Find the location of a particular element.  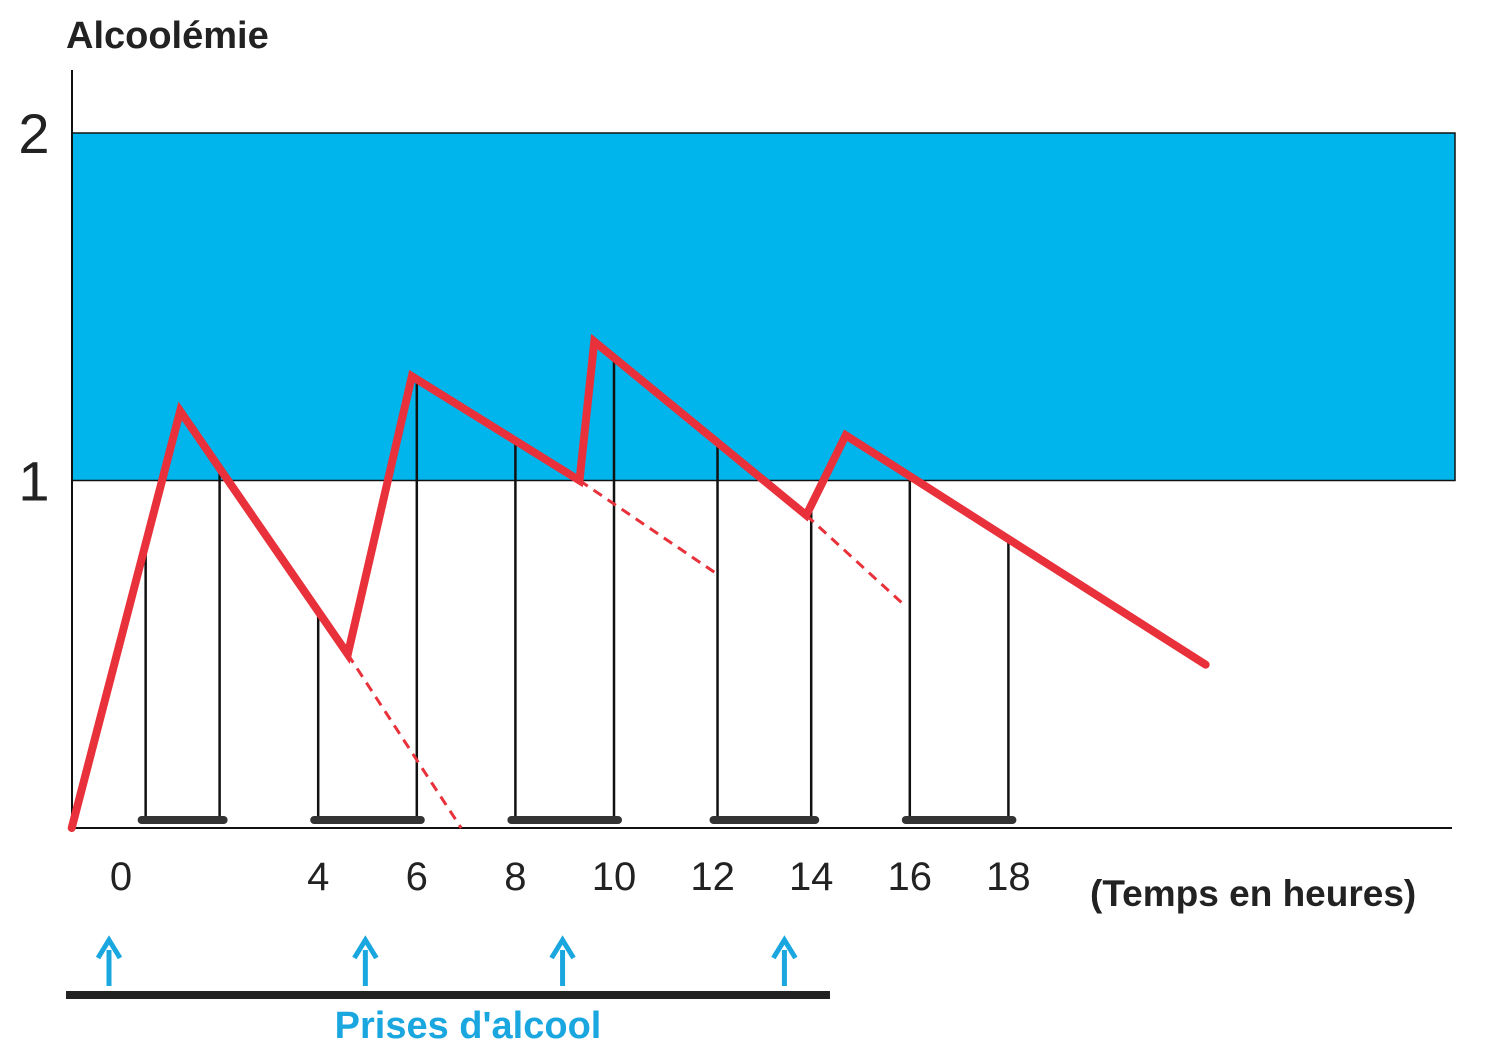

x-tick-label: 8 is located at coordinates (515, 877).